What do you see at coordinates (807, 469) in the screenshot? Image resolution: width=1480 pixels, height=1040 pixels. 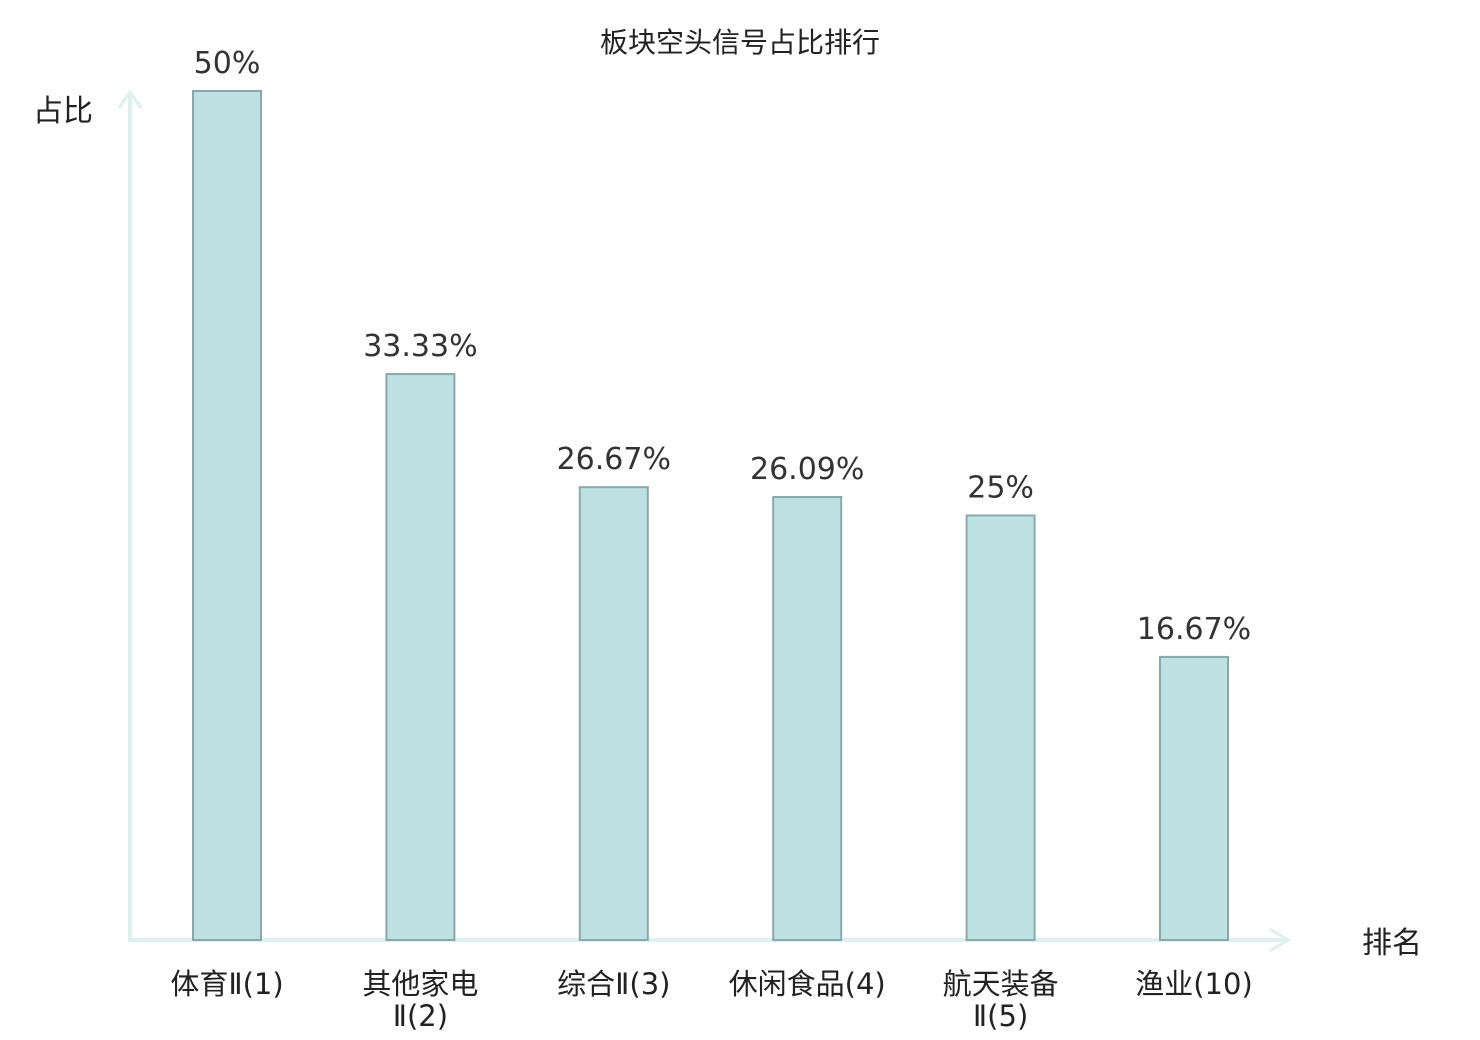 I see `value-label-4: 26.09%` at bounding box center [807, 469].